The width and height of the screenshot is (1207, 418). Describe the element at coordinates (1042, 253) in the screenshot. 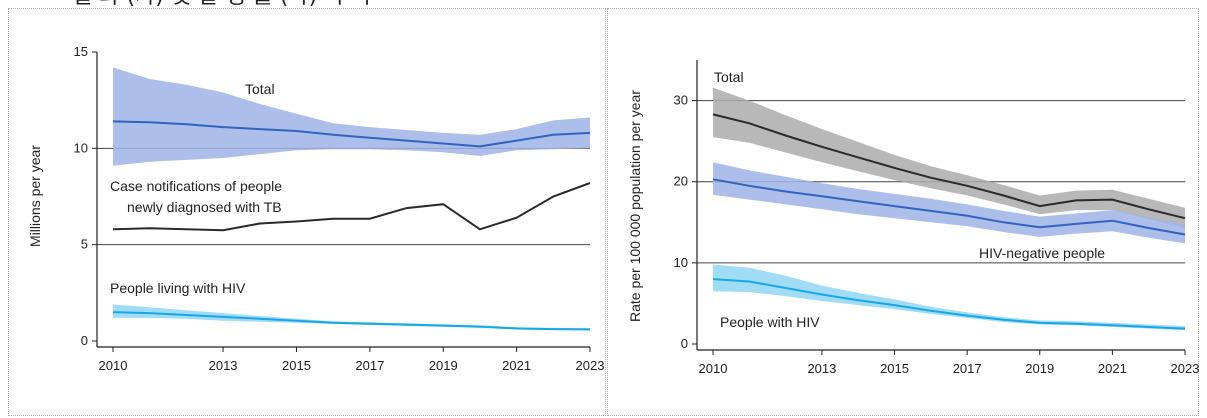

I see `series-label-2: HIV-negative people` at that location.